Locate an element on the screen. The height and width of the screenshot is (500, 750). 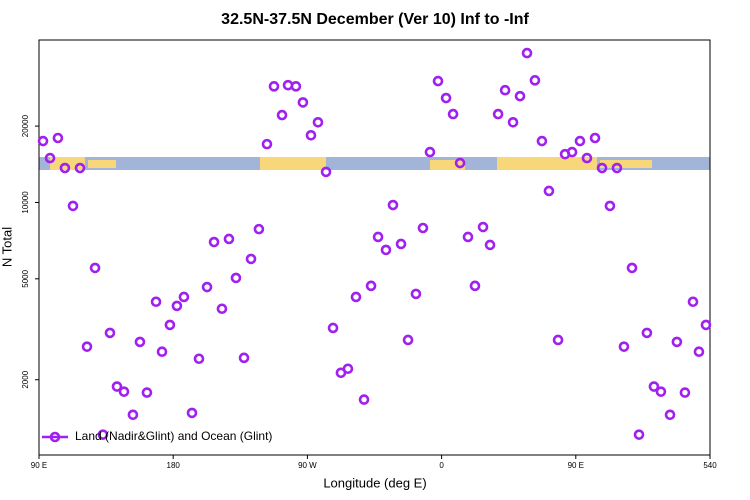
y-tick-label: 10000 is located at coordinates (25, 202).